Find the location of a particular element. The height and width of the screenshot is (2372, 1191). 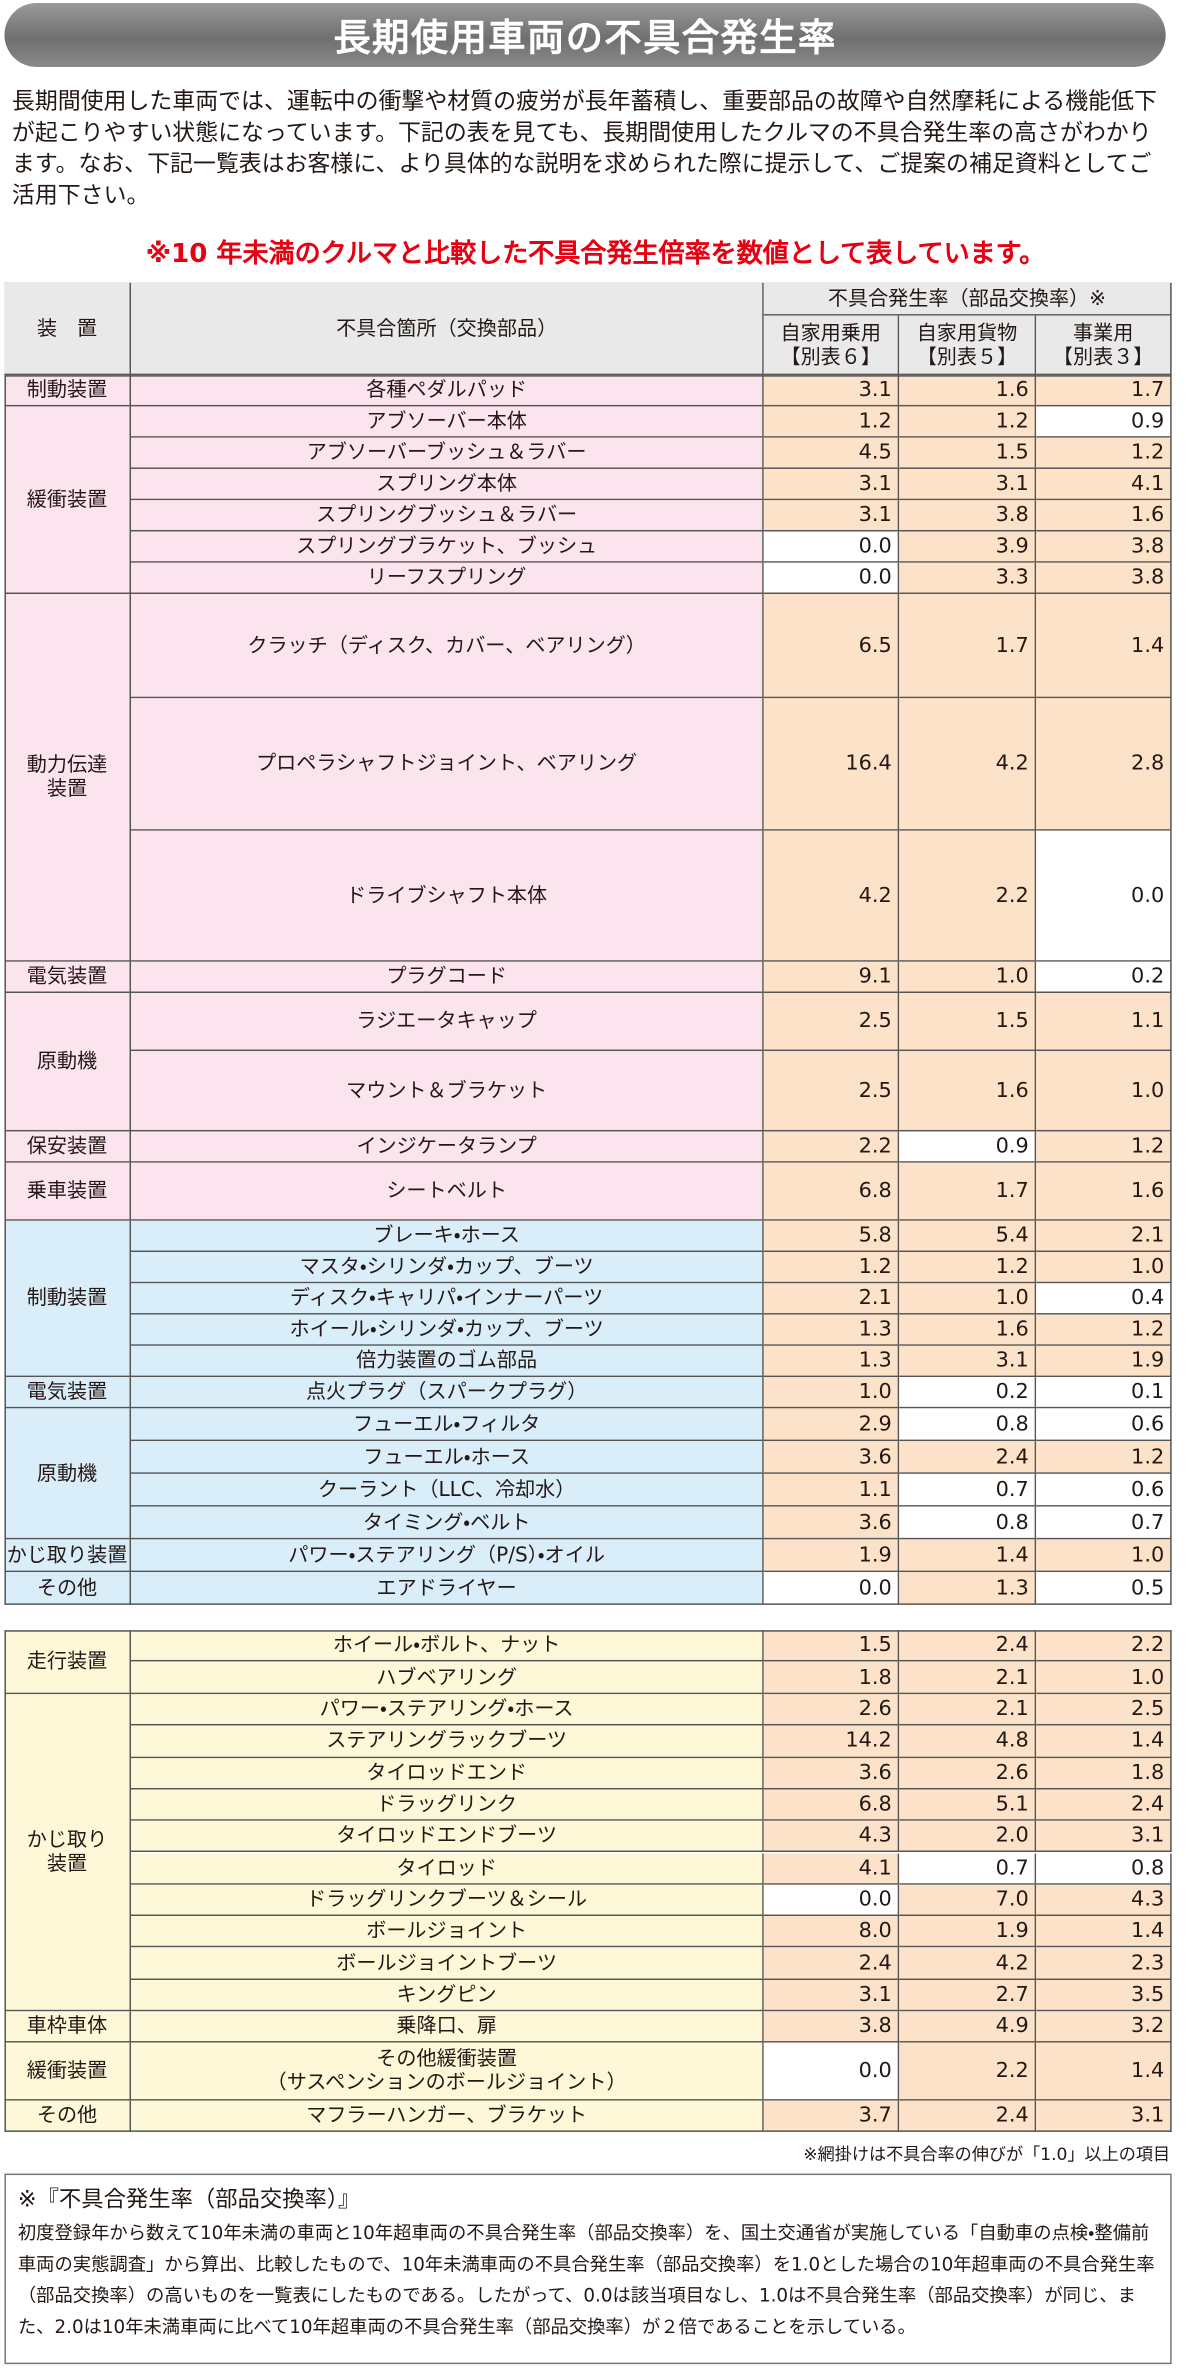

header-column: 自家用乗用 【別表６】 is located at coordinates (831, 345).